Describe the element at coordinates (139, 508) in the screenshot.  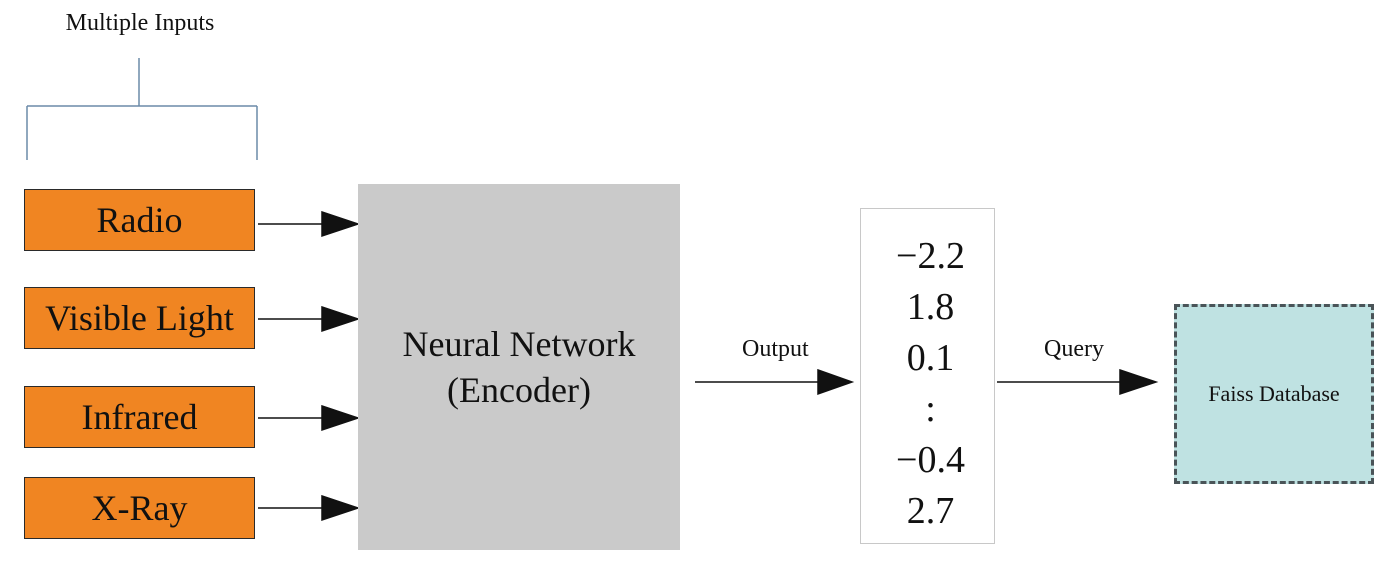
I see `input-x-ray: X-Ray` at that location.